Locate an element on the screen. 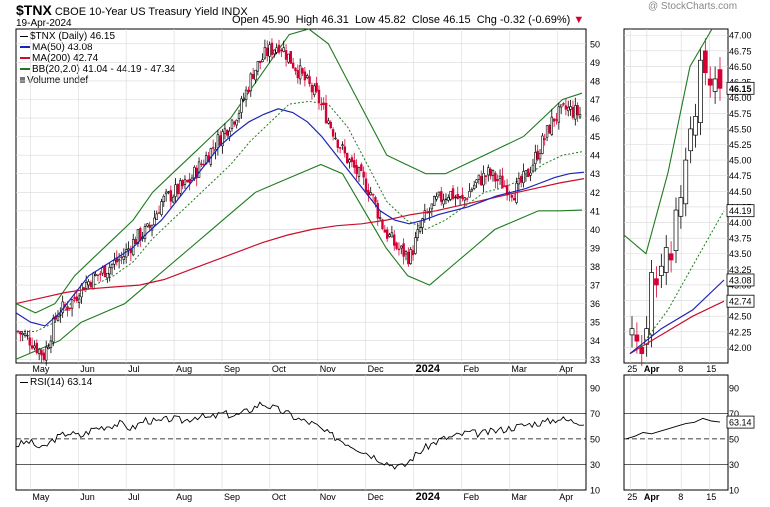  down-arrow-icon: ▼ is located at coordinates (579, 20).